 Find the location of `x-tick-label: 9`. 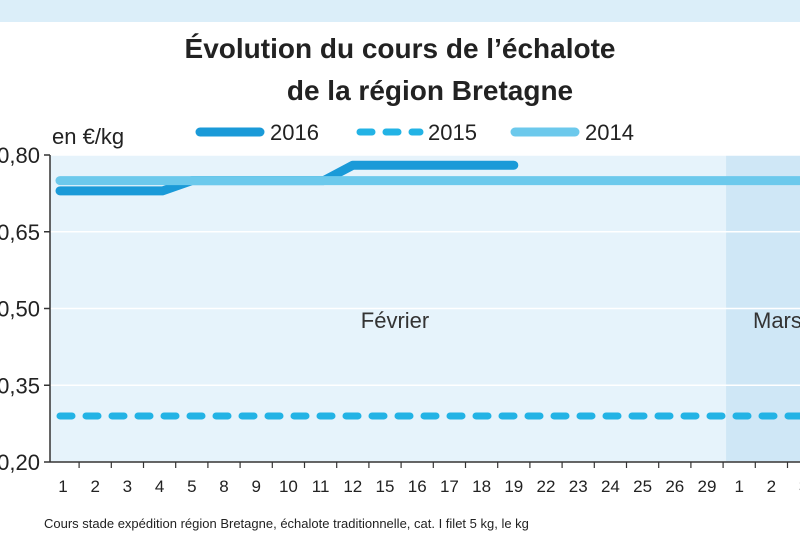

x-tick-label: 9 is located at coordinates (255, 486).